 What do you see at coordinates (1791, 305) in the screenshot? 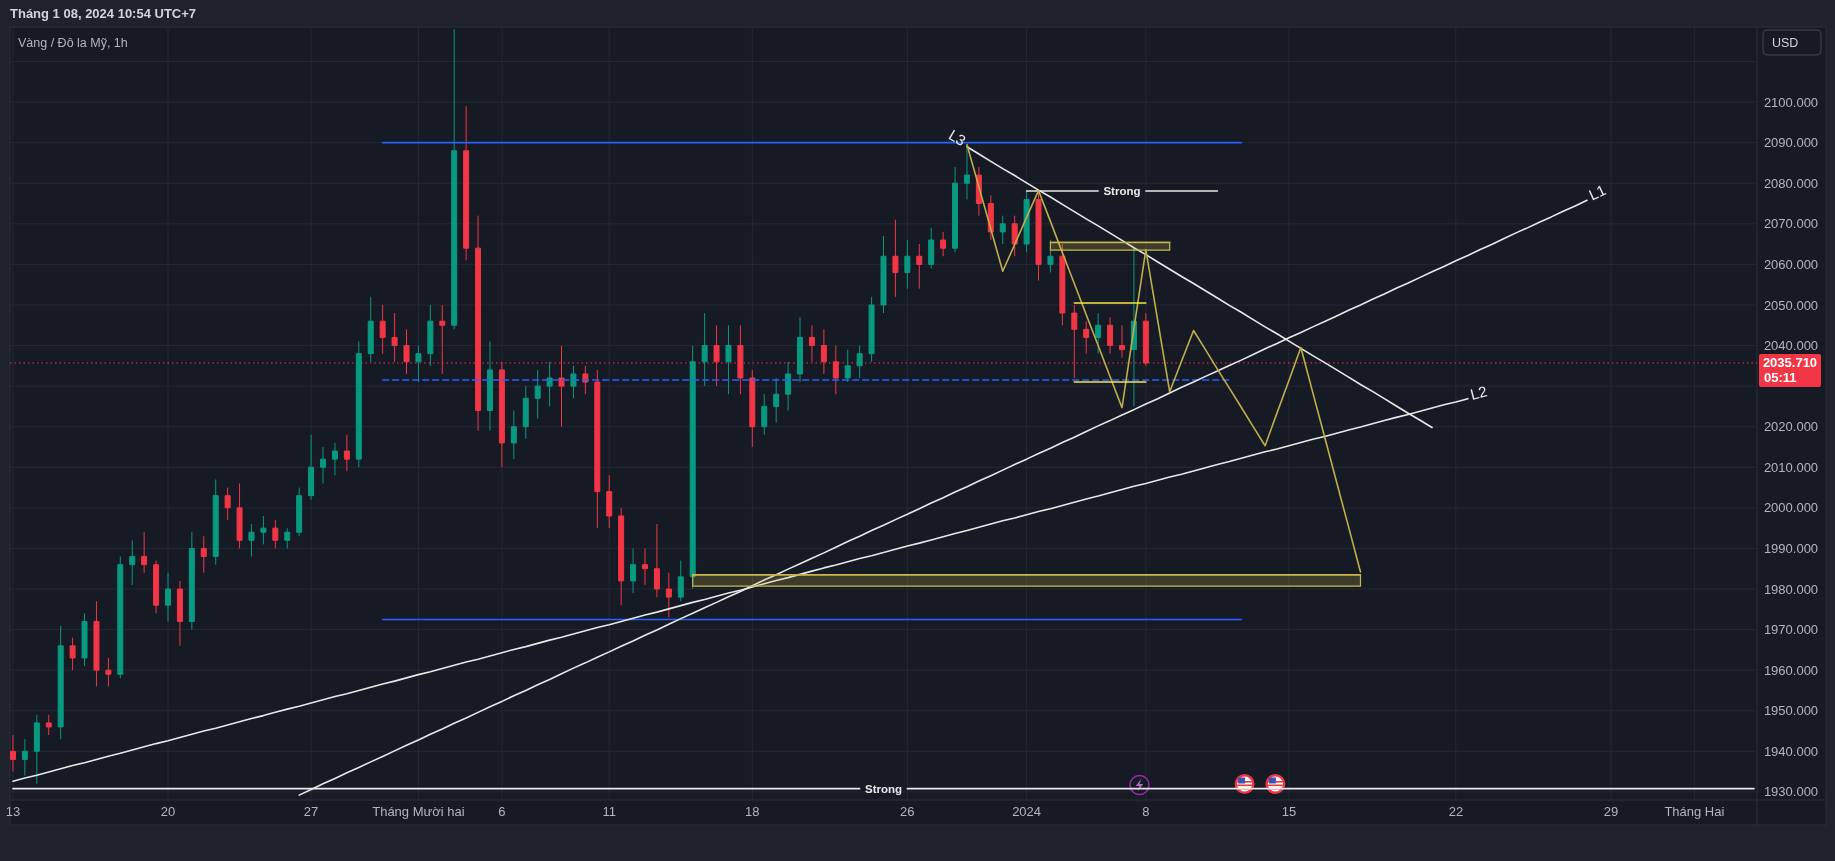
I see `y-tick-label: 2050.000` at bounding box center [1791, 305].